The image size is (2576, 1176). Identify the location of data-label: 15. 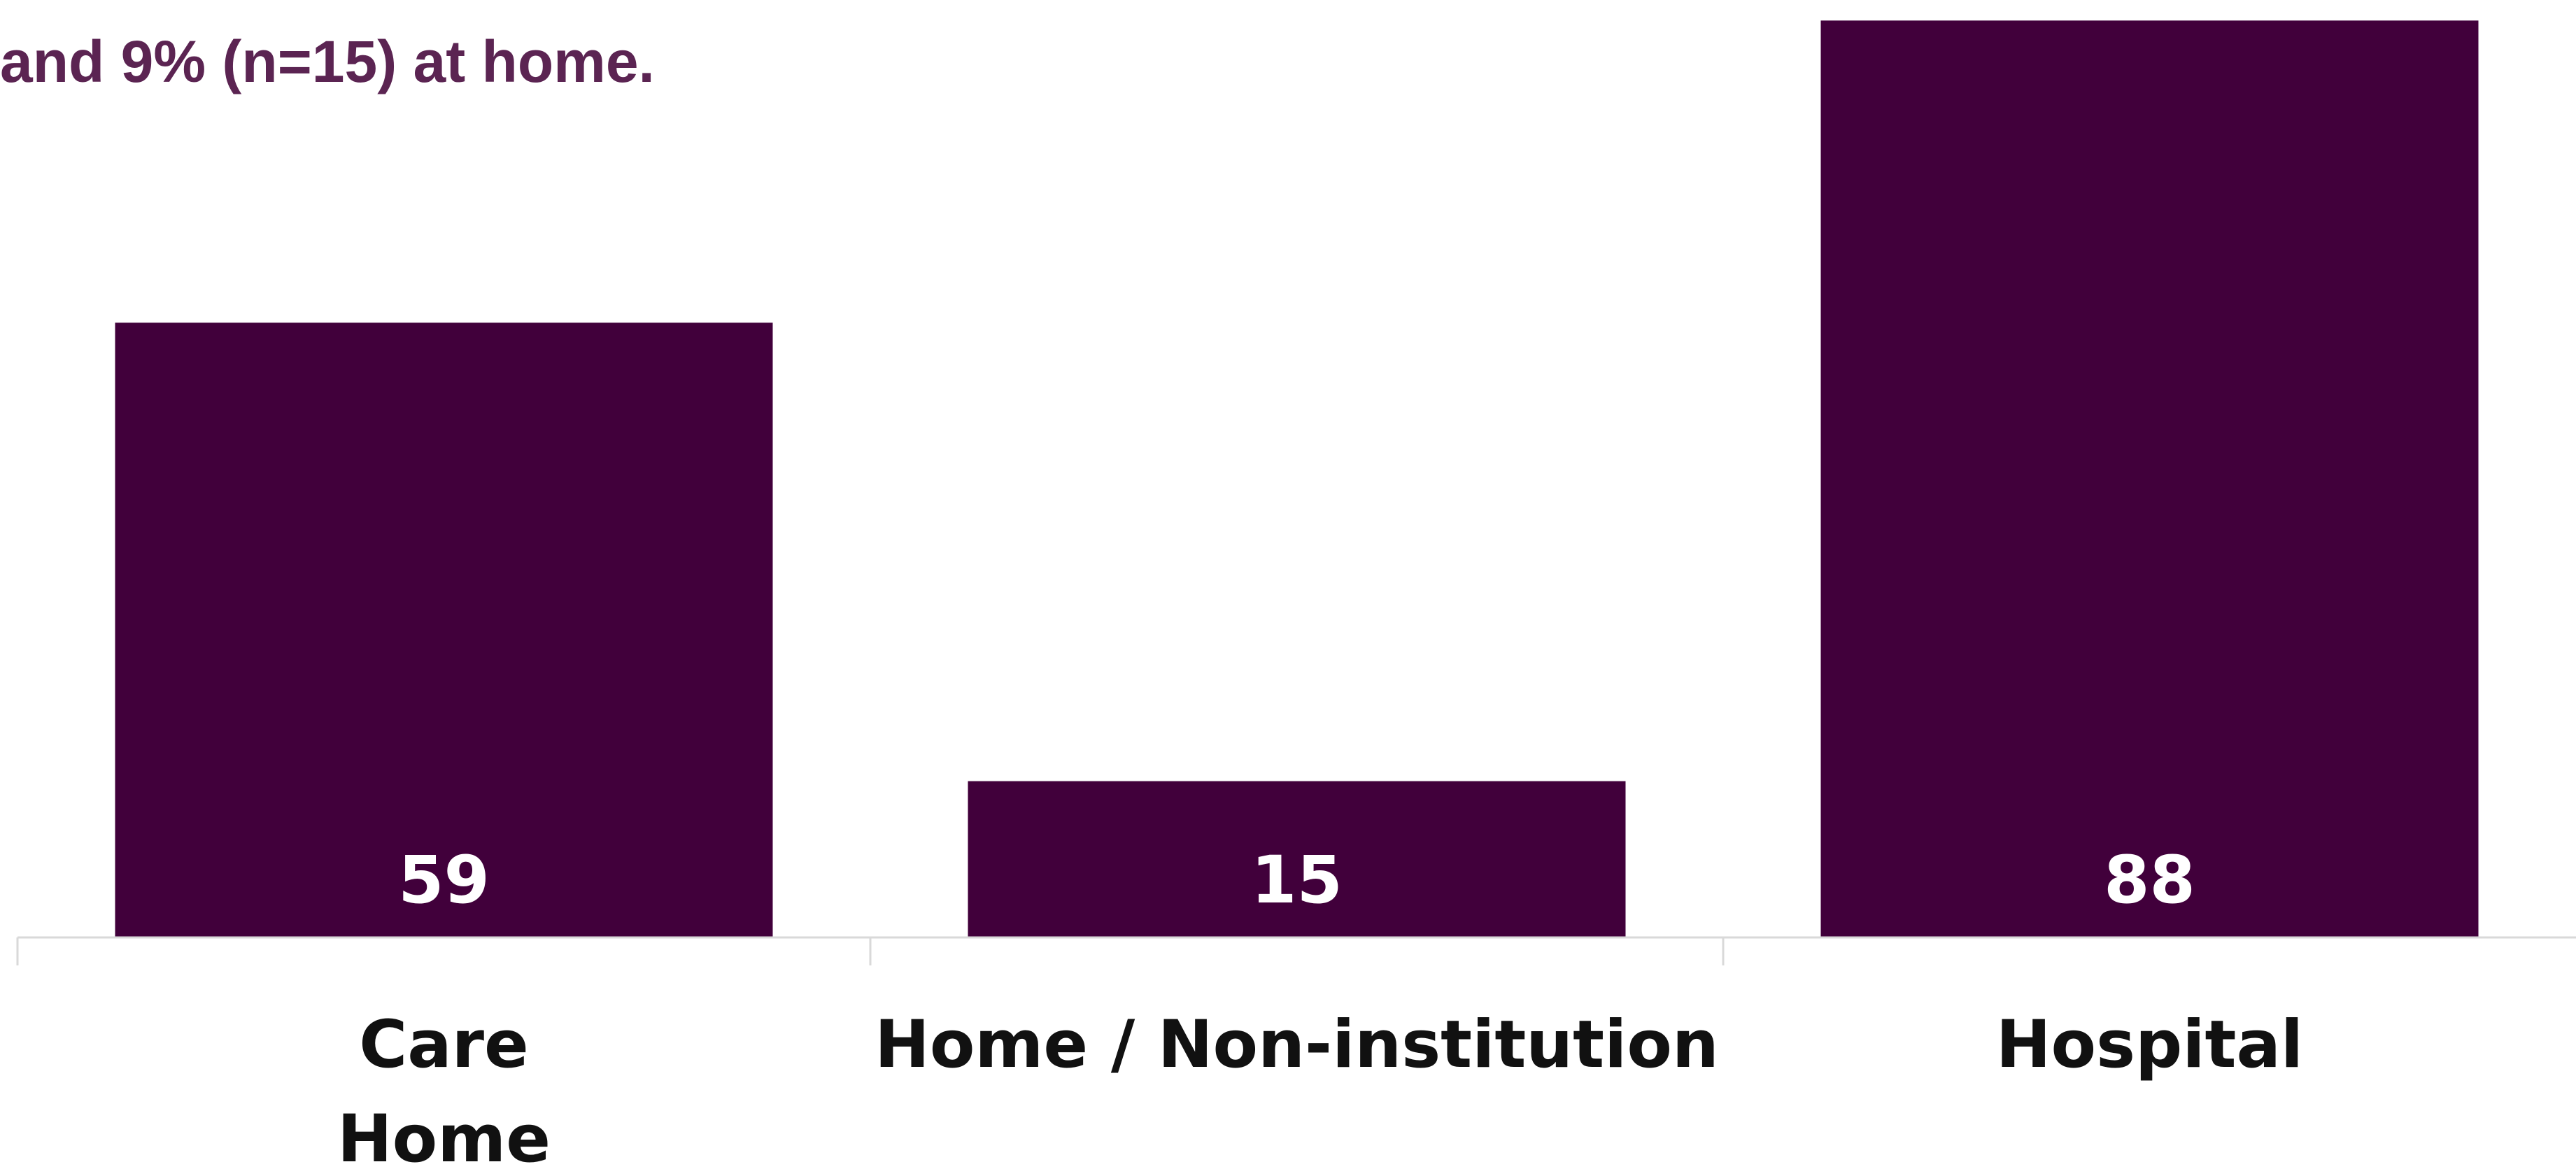
(1297, 880).